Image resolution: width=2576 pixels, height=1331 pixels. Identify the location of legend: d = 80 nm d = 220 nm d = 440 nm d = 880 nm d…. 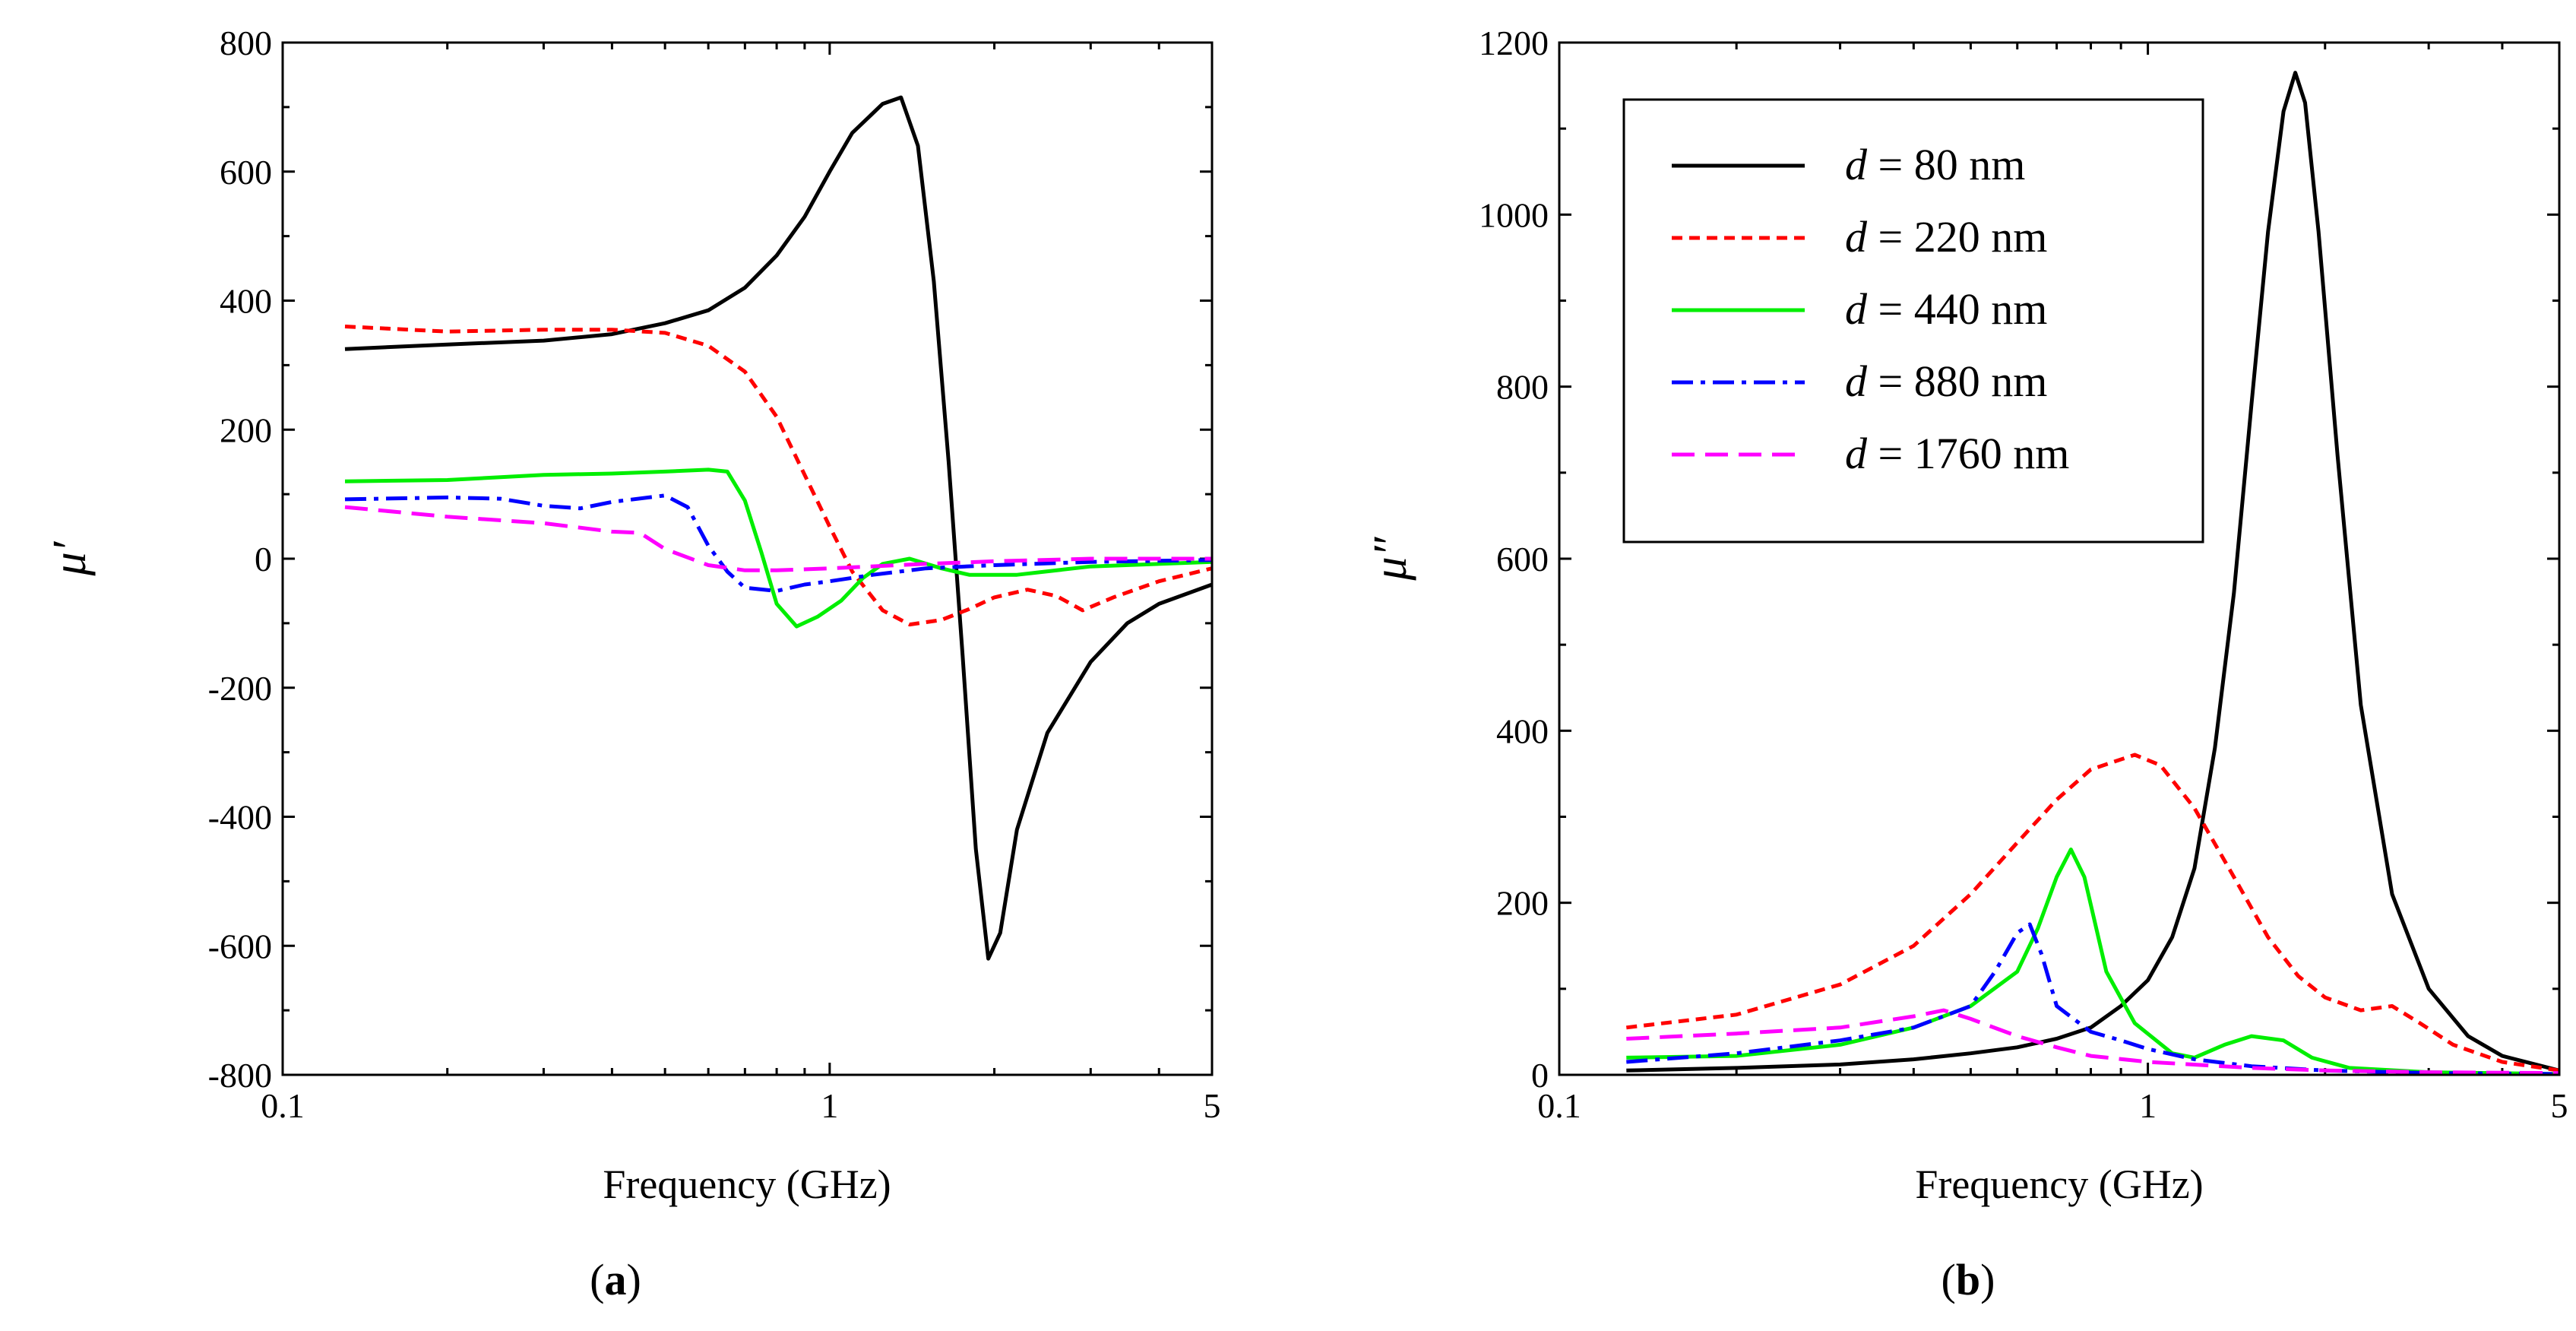
(1913, 320).